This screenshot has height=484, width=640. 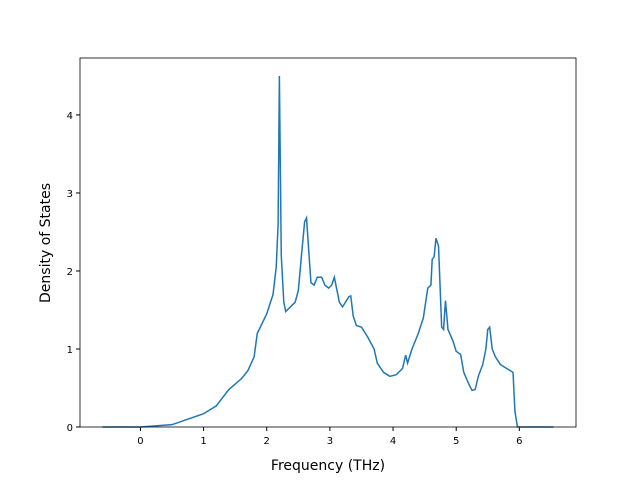 What do you see at coordinates (70, 116) in the screenshot?
I see `y-tick-label: 4` at bounding box center [70, 116].